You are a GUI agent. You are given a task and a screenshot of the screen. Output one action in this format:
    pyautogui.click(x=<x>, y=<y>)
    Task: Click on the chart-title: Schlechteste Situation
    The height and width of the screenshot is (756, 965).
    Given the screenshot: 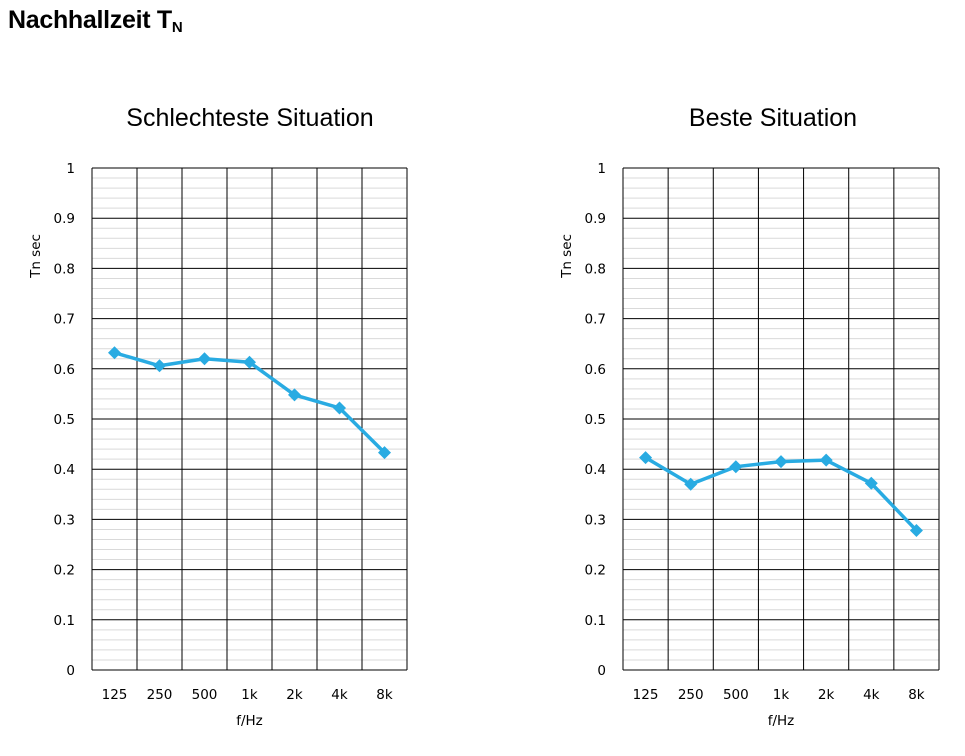 What is the action you would take?
    pyautogui.click(x=249, y=118)
    